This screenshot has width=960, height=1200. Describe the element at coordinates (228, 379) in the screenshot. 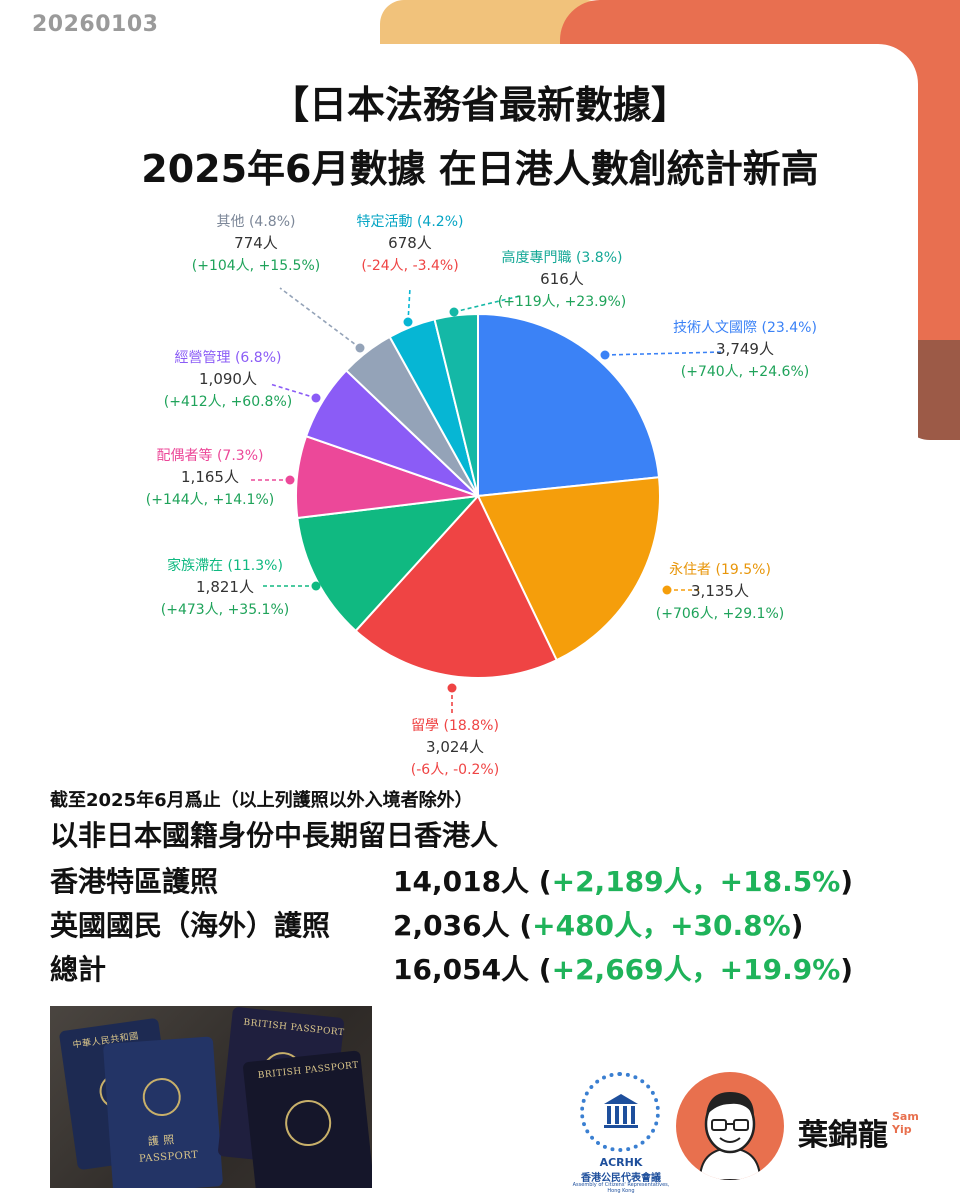

I see `slice-count: 1,090人` at that location.